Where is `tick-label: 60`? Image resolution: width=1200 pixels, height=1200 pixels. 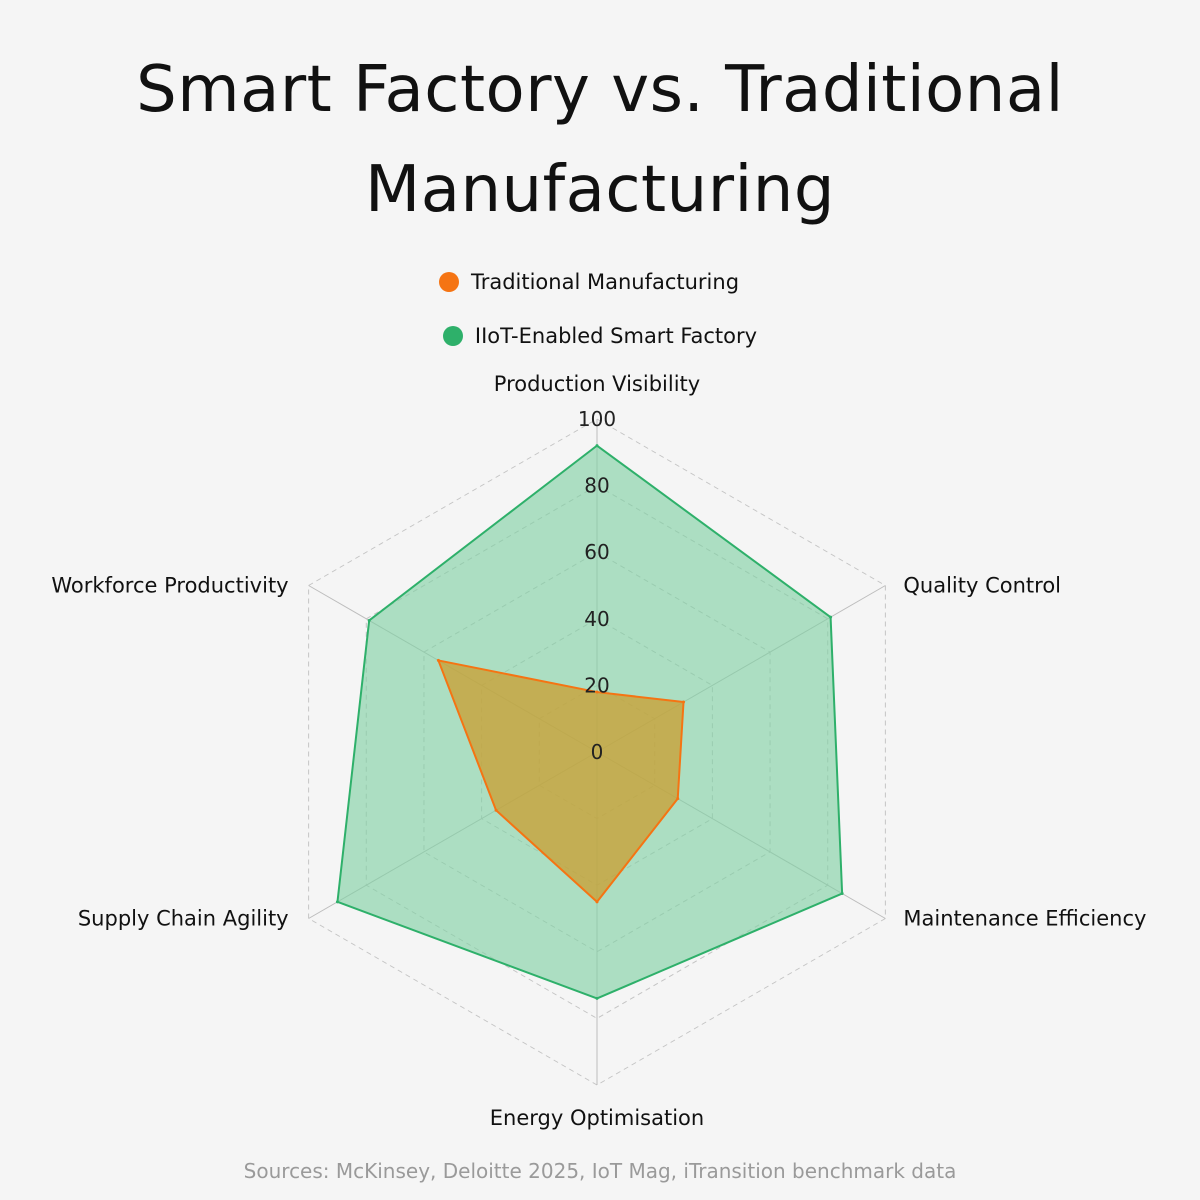 tick-label: 60 is located at coordinates (596, 552).